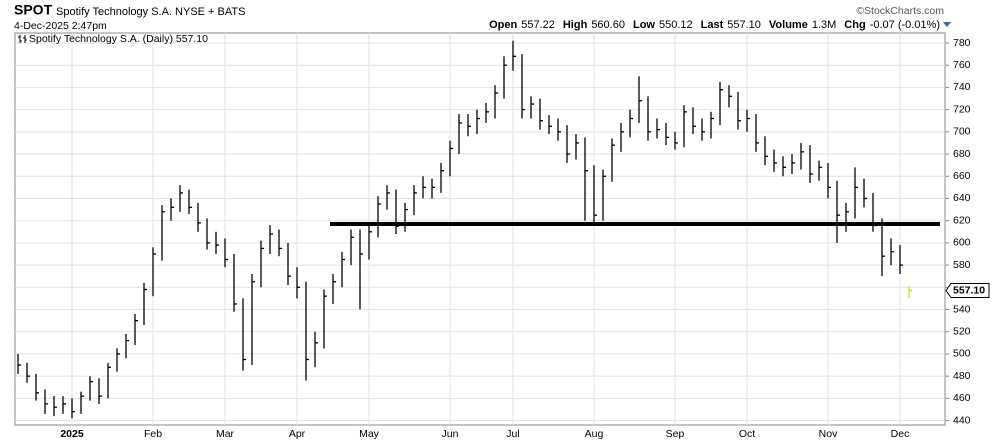 The height and width of the screenshot is (442, 994). What do you see at coordinates (153, 434) in the screenshot?
I see `x-tick-label: Feb` at bounding box center [153, 434].